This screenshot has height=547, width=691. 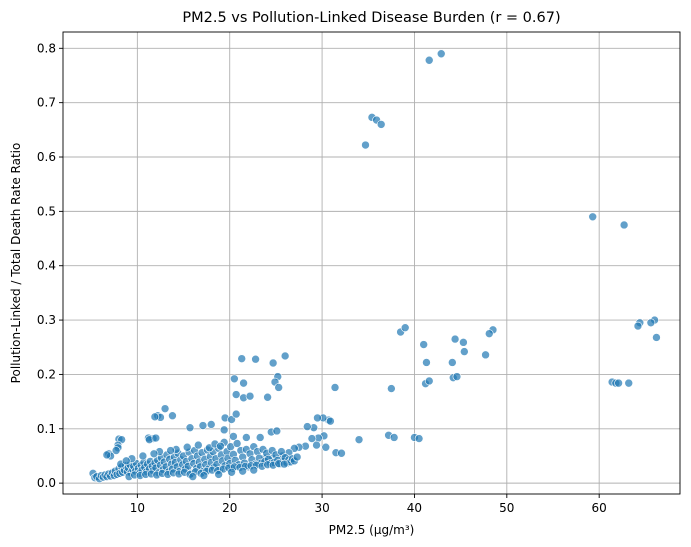 What do you see at coordinates (46, 374) in the screenshot?
I see `y-tick-label: 0.2` at bounding box center [46, 374].